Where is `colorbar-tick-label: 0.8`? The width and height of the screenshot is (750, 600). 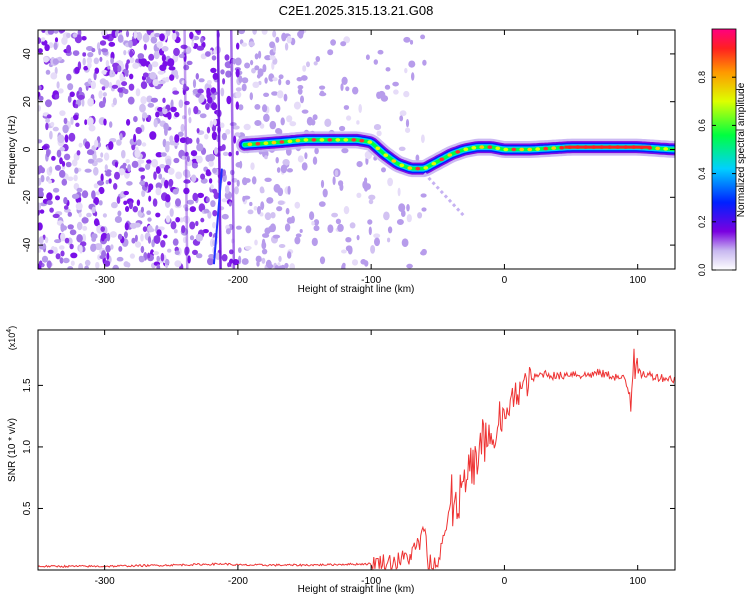
colorbar-tick-label: 0.8 is located at coordinates (702, 77).